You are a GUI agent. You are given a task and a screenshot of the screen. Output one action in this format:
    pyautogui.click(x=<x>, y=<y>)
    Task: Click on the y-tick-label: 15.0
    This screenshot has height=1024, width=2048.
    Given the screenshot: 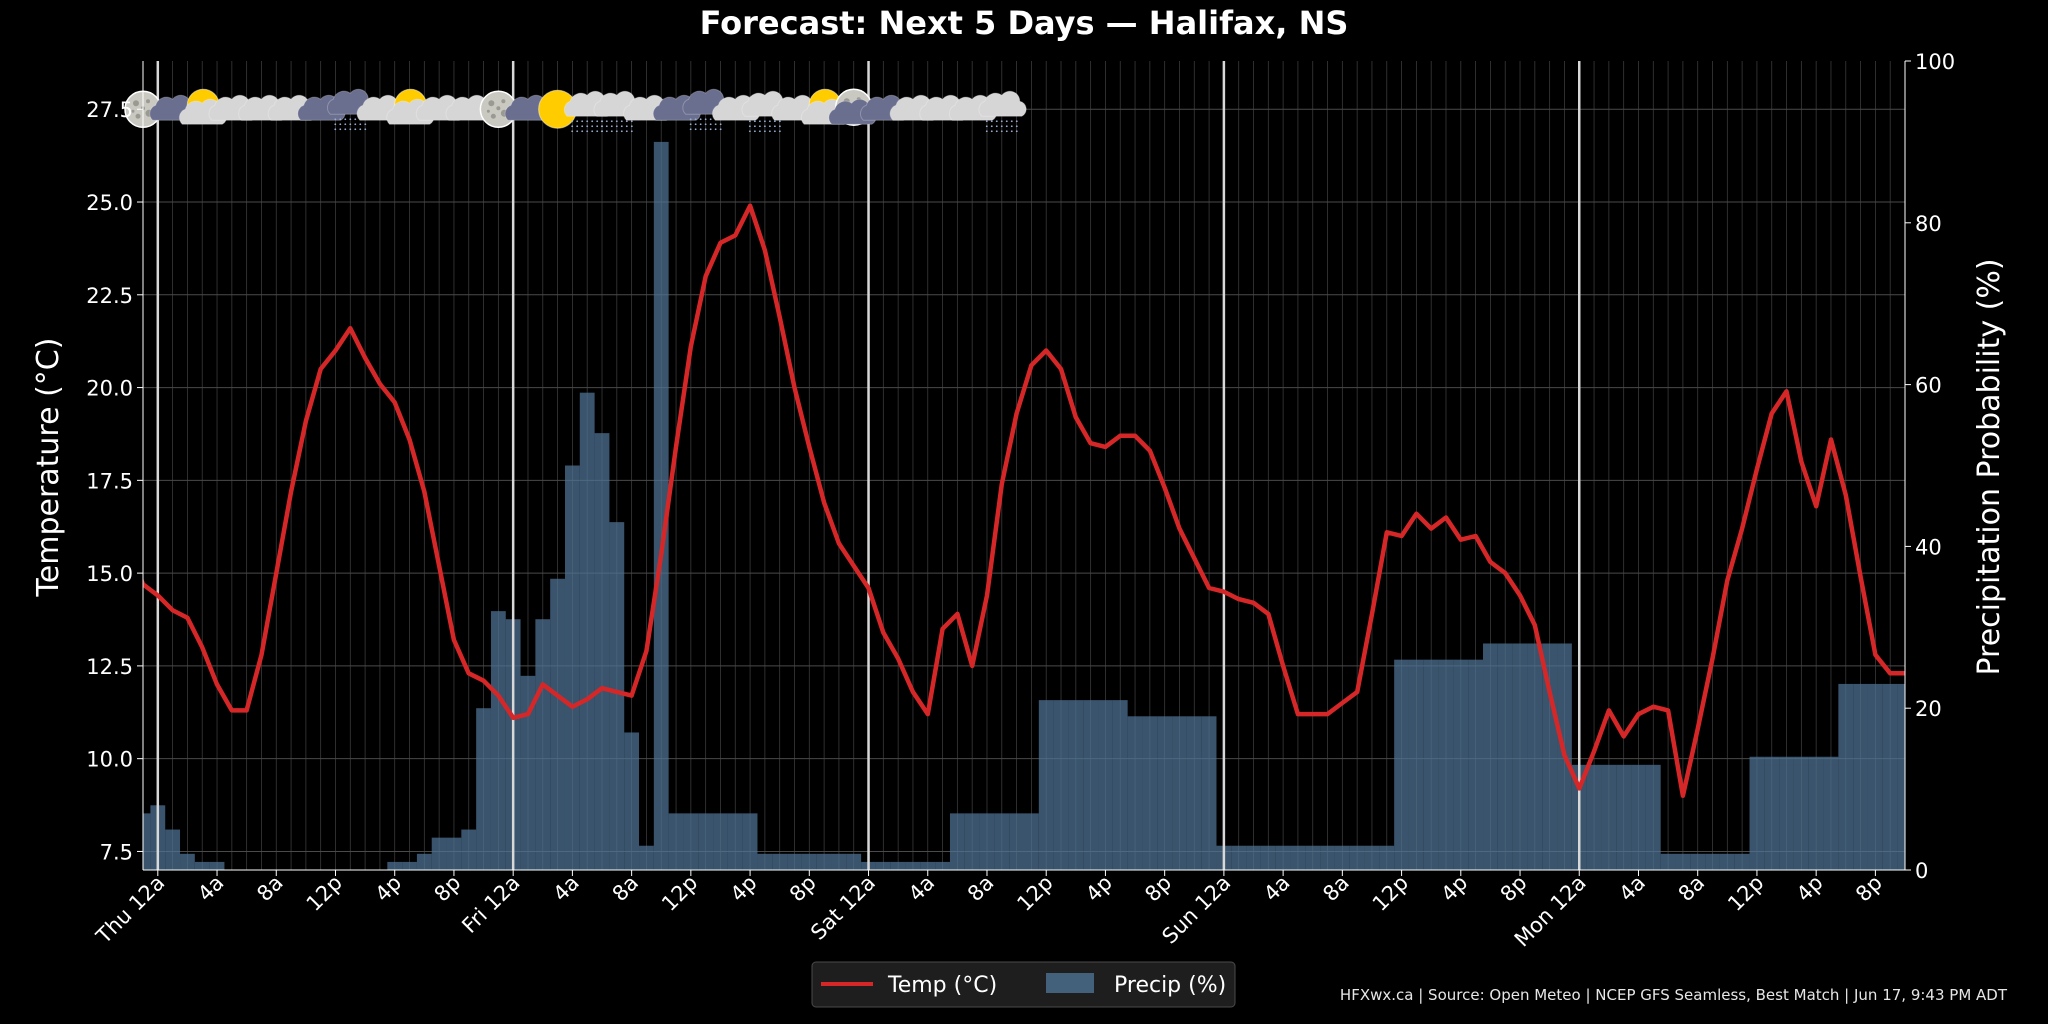 What is the action you would take?
    pyautogui.click(x=109, y=574)
    